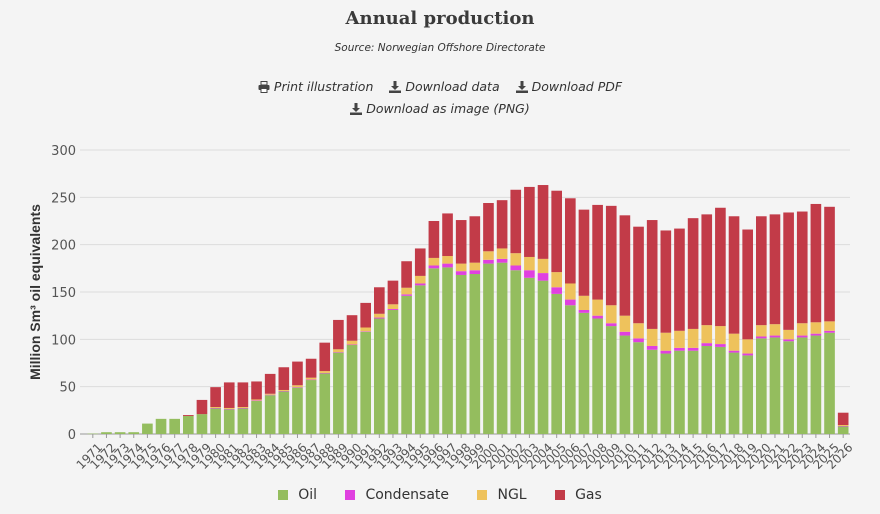  I want to click on bar-oil-2025, so click(829, 383).